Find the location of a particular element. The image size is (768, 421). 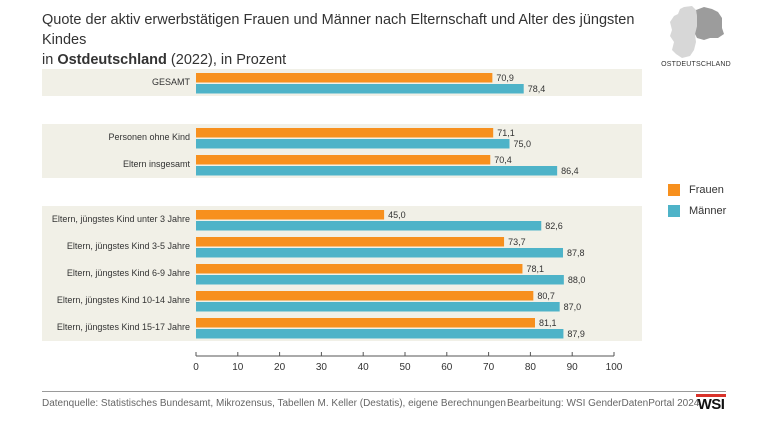

x-tick-label: 60 is located at coordinates (447, 367).